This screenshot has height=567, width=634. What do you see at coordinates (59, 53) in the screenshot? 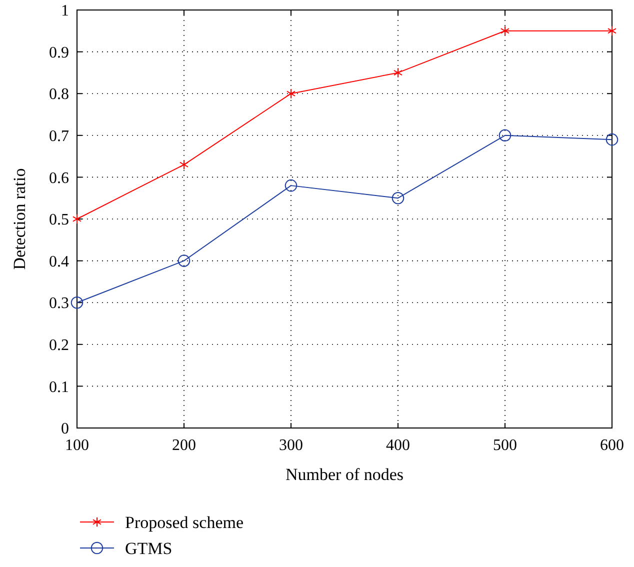
I see `y-tick-label: 0.9` at bounding box center [59, 53].